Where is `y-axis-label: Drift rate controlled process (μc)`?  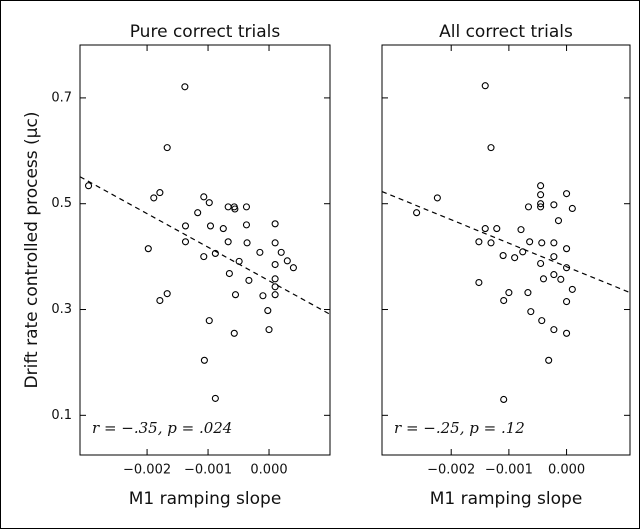 y-axis-label: Drift rate controlled process (μc) is located at coordinates (32, 250).